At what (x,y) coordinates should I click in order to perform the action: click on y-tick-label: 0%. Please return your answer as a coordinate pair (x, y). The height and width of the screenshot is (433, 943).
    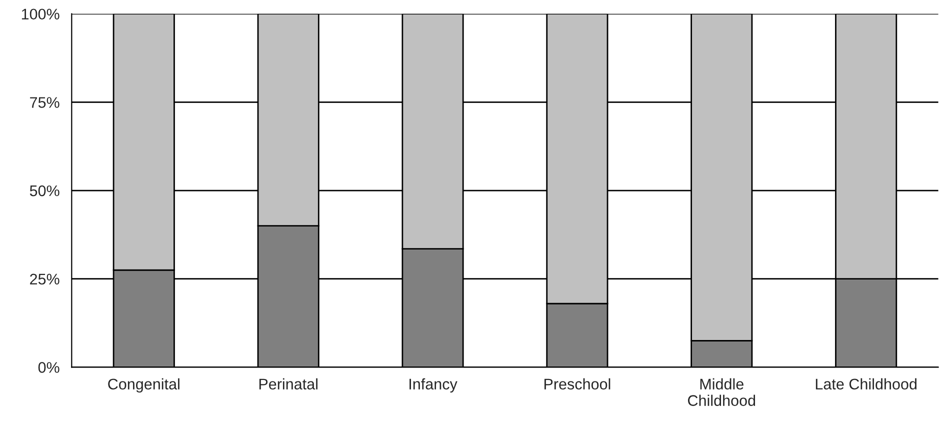
    Looking at the image, I should click on (49, 367).